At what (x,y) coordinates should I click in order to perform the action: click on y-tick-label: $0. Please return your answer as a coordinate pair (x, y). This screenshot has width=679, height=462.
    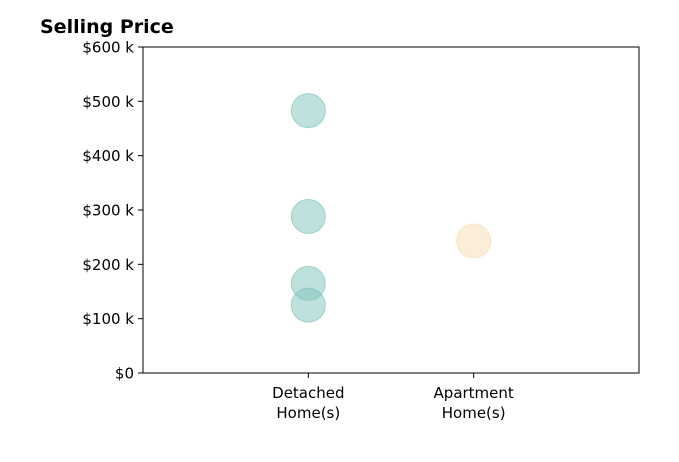
    Looking at the image, I should click on (124, 374).